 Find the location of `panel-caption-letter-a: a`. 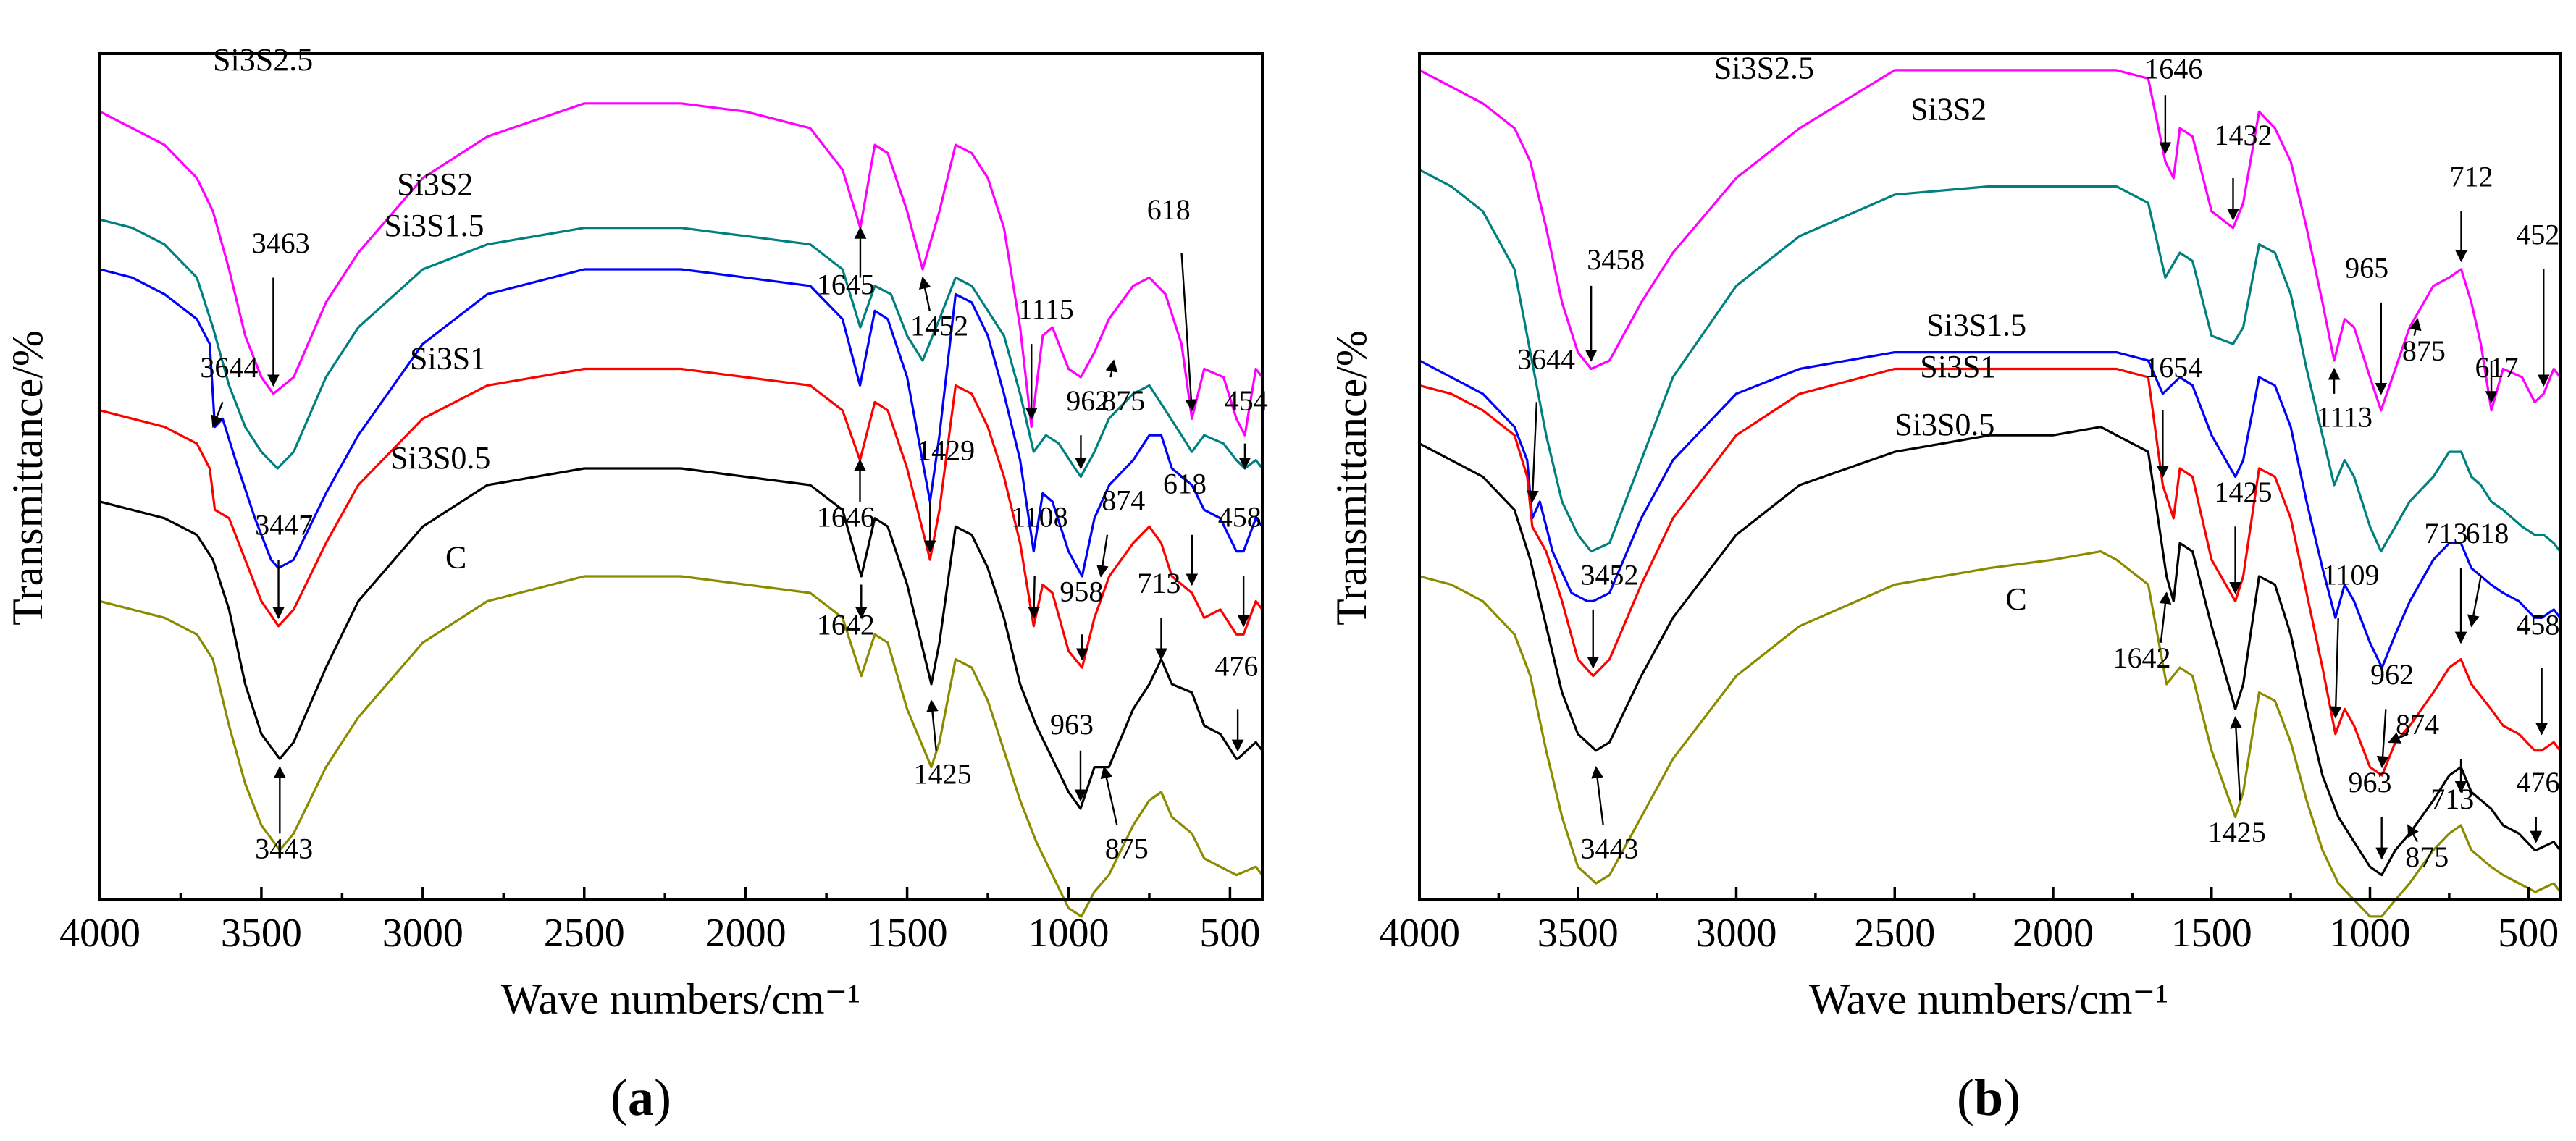

panel-caption-letter-a: a is located at coordinates (641, 1098).